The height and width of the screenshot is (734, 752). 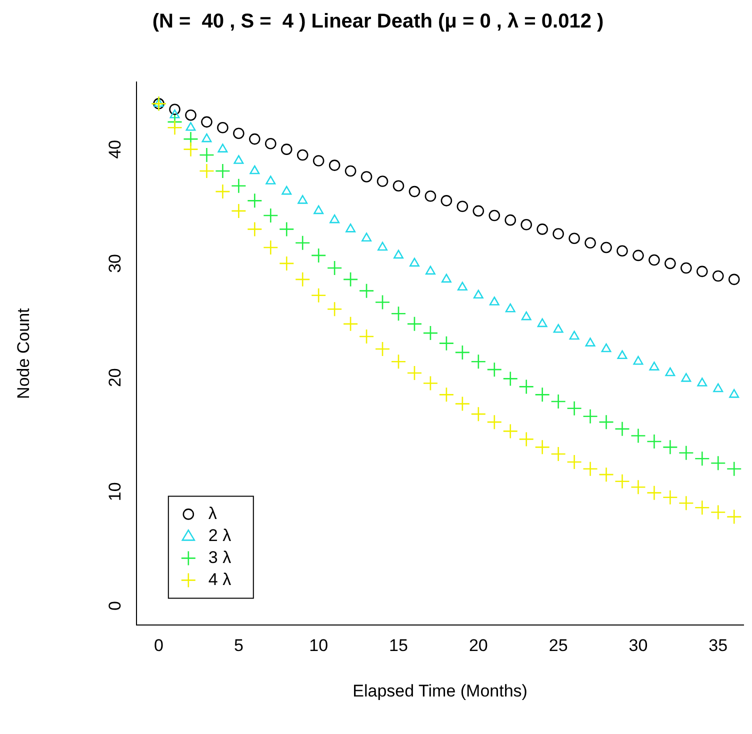 I want to click on x-tick-label: 25, so click(x=558, y=646).